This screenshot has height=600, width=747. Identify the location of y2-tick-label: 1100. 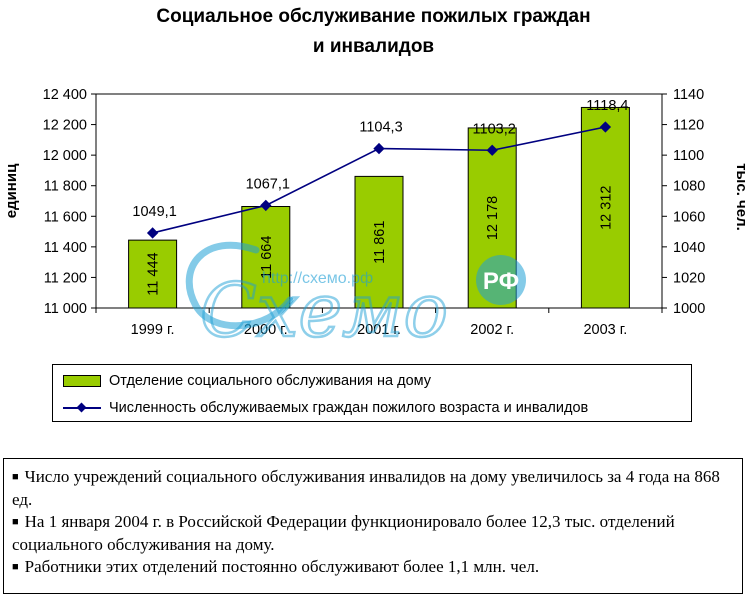
(688, 156).